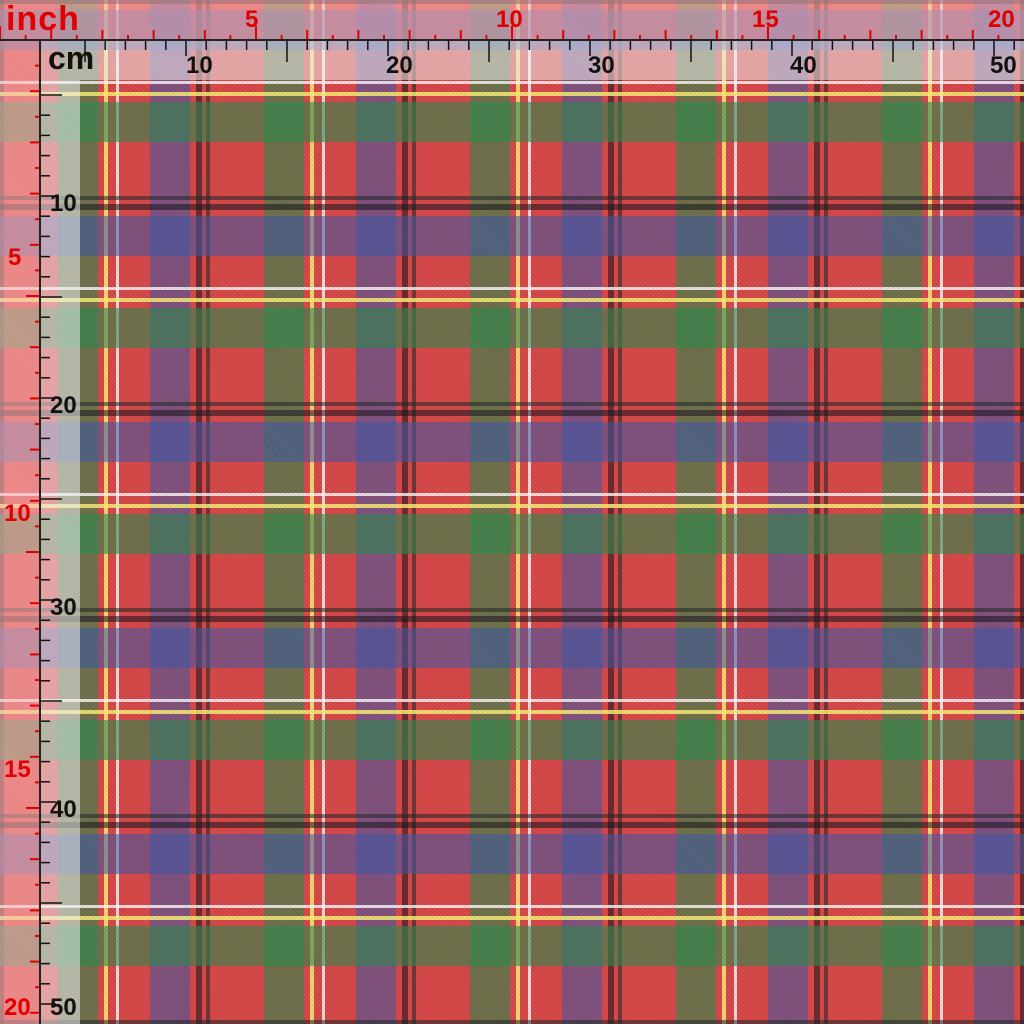 The height and width of the screenshot is (1024, 1024). What do you see at coordinates (15, 257) in the screenshot?
I see `inch-left-label: 5` at bounding box center [15, 257].